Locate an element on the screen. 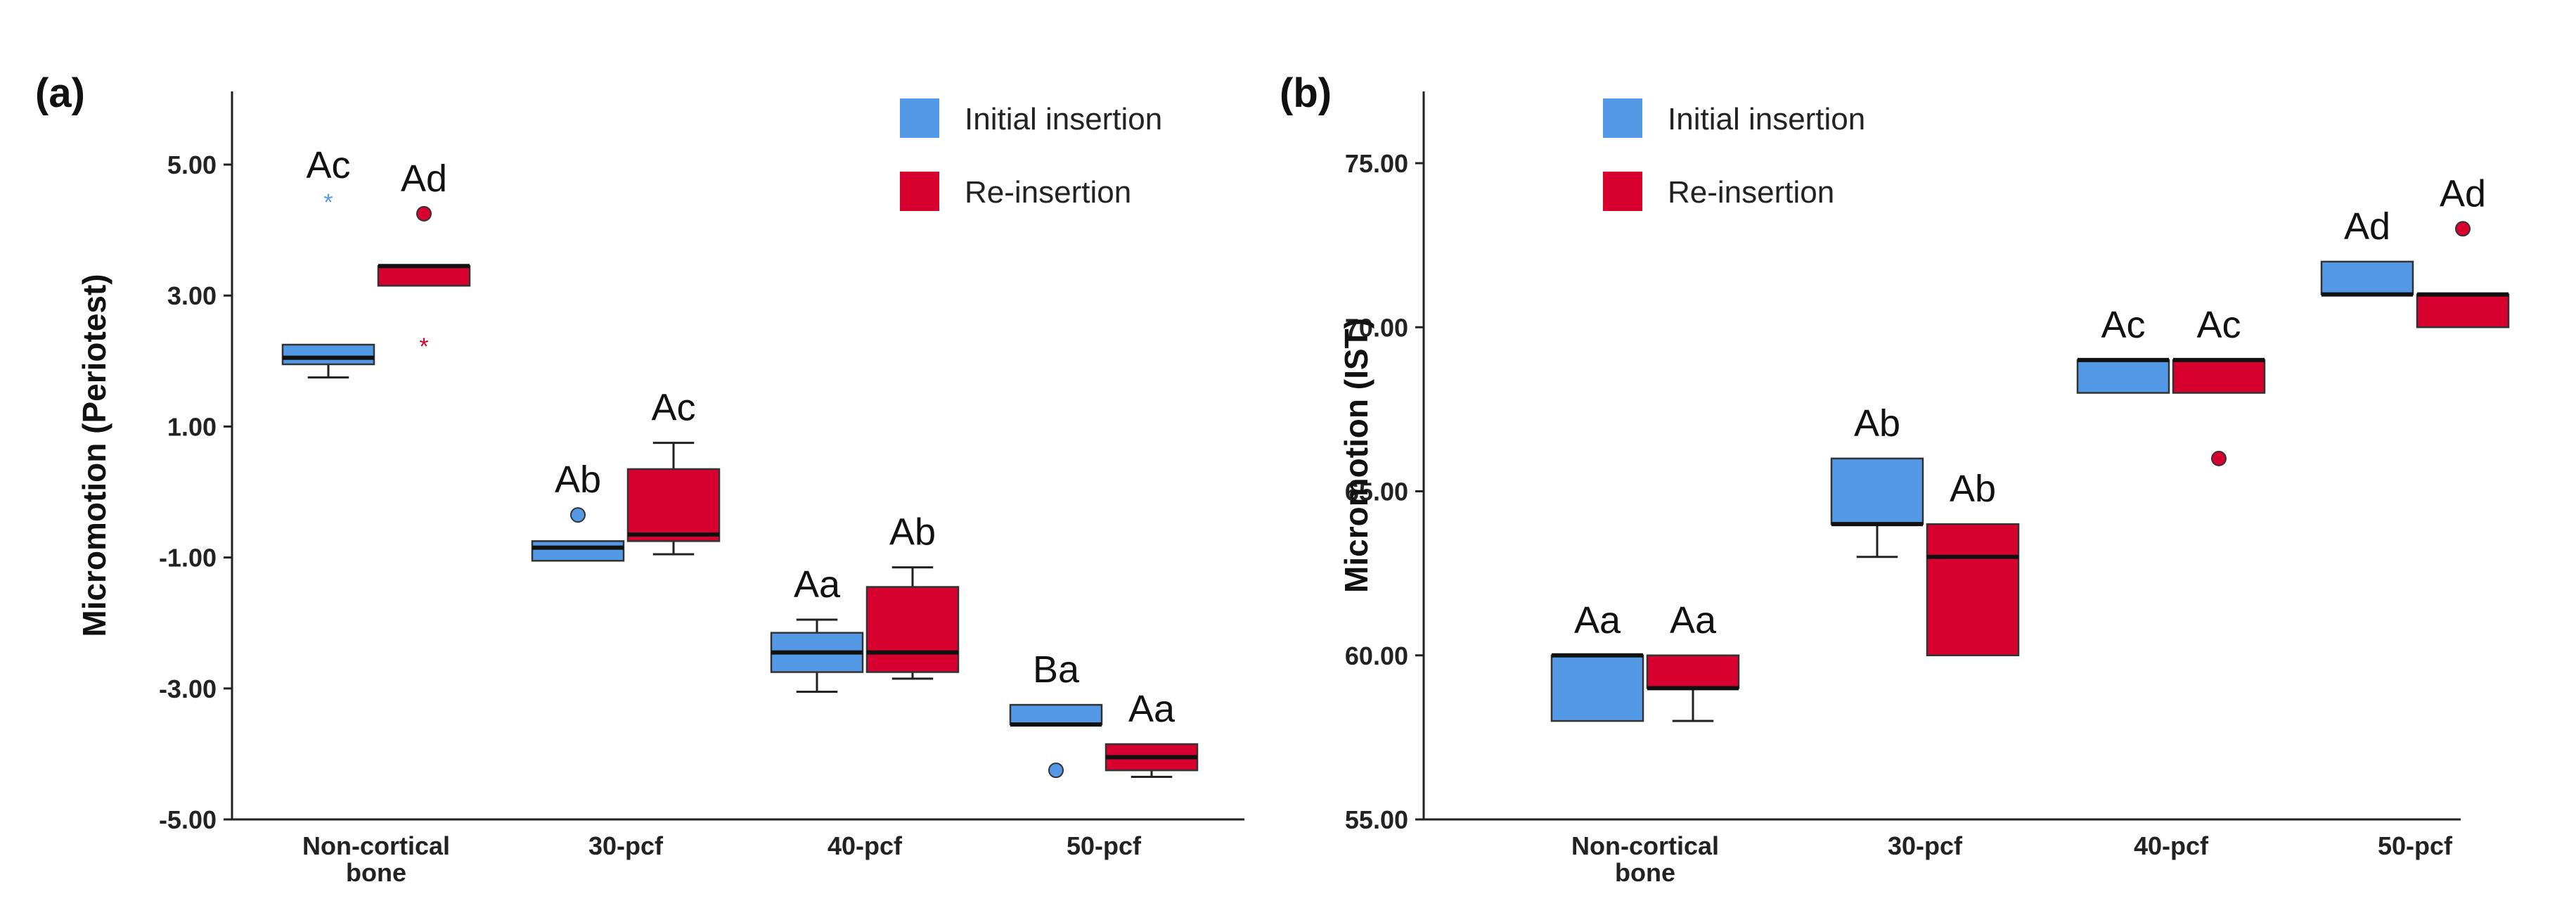  significance-label: Ba is located at coordinates (1056, 670).